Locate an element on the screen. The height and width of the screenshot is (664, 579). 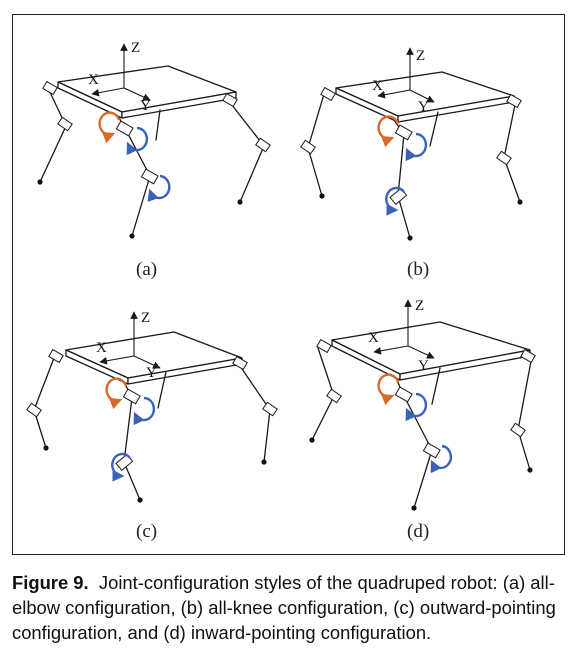
panel-b: Z X Y (b) is located at coordinates (411, 163).